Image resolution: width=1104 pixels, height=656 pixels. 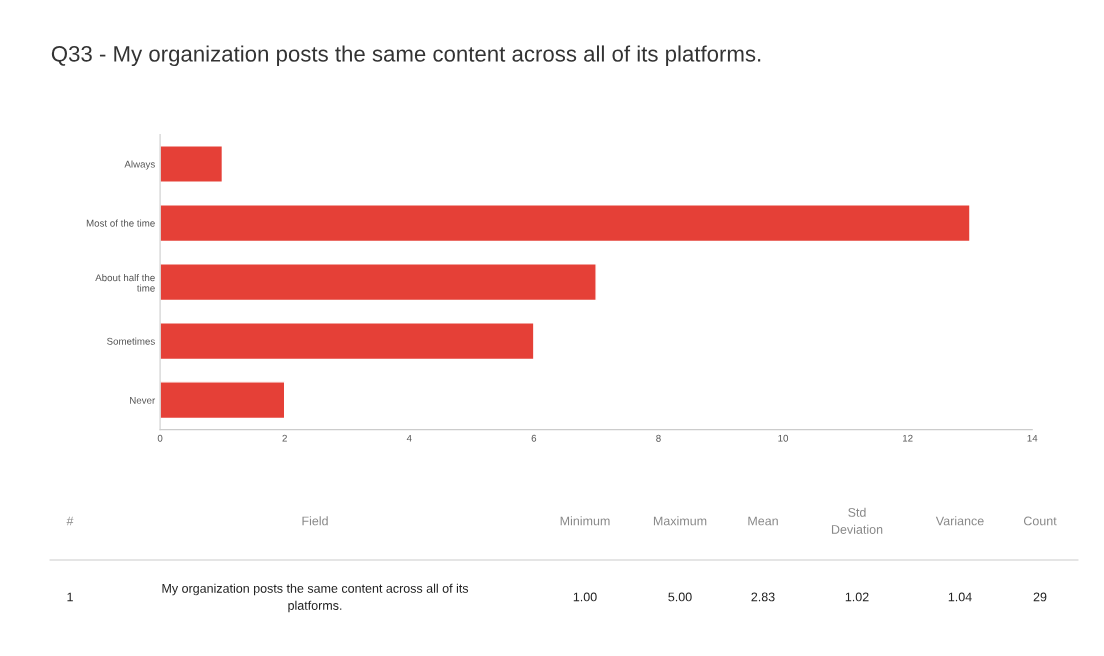 What do you see at coordinates (680, 597) in the screenshot?
I see `text: 5.00` at bounding box center [680, 597].